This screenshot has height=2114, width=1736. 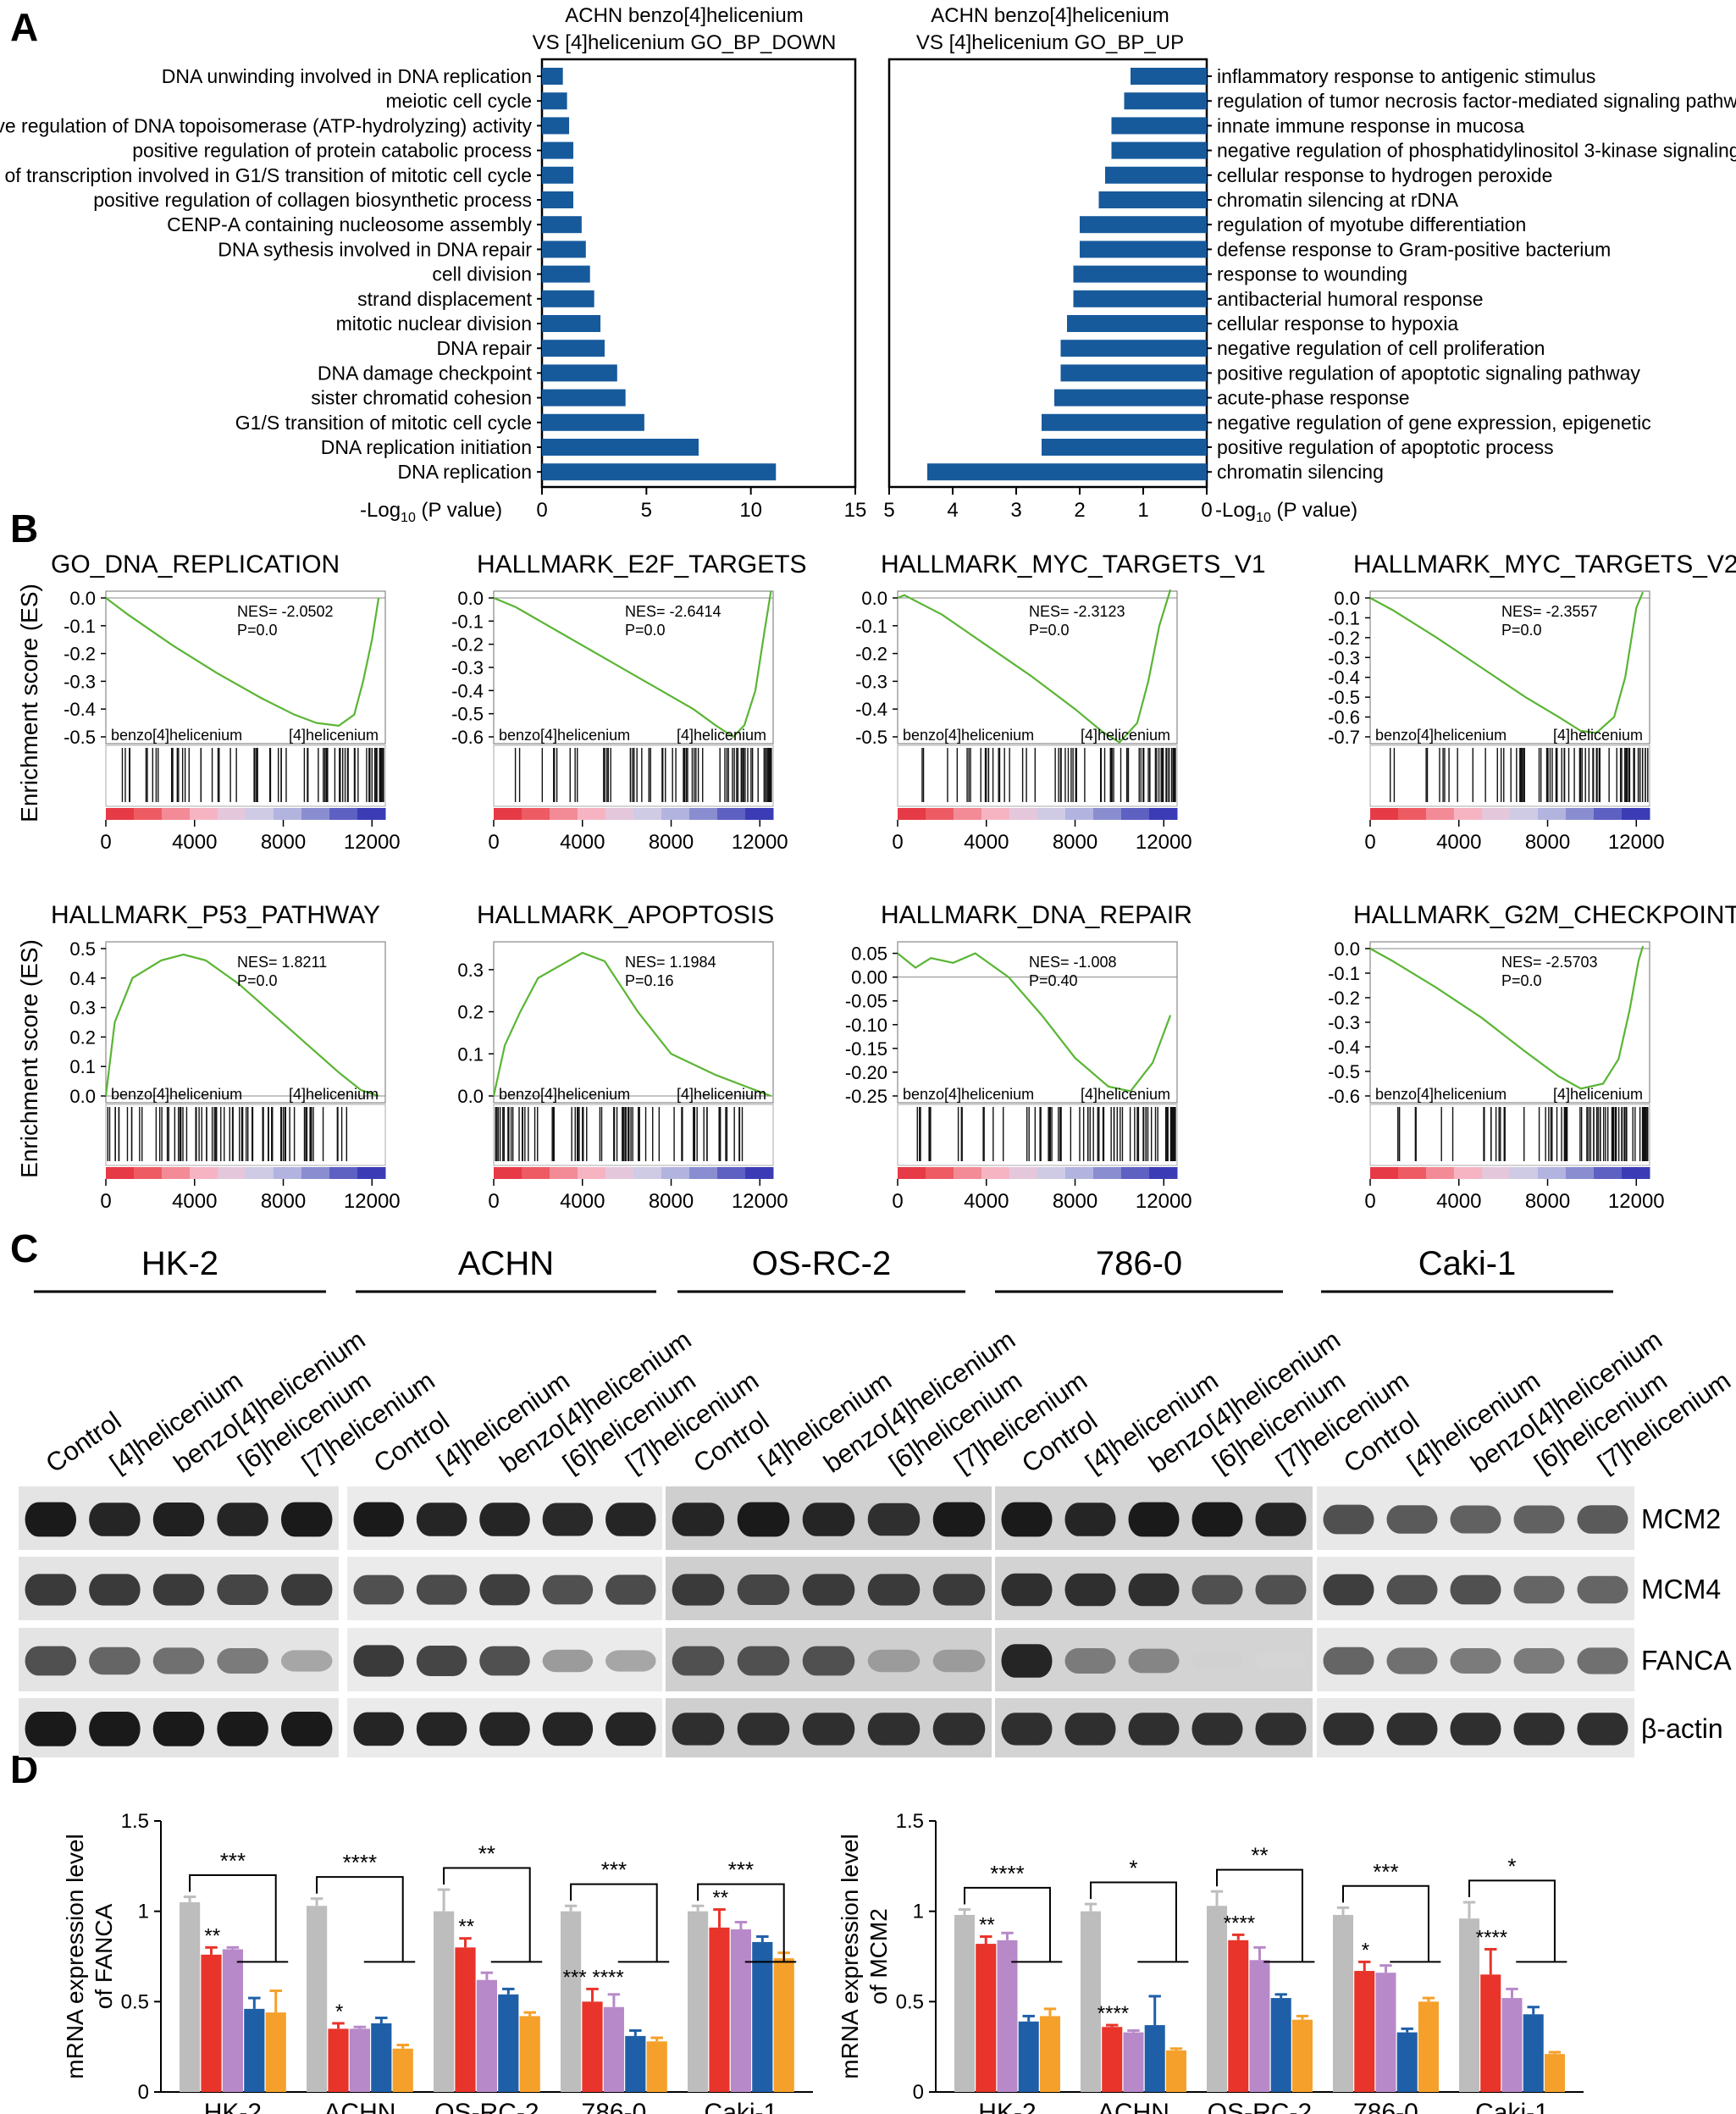 I want to click on cell-line-header: ACHN, so click(x=506, y=1263).